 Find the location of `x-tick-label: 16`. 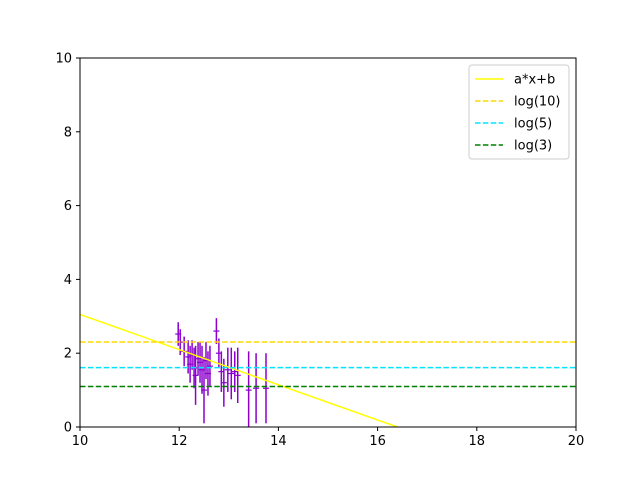

x-tick-label: 16 is located at coordinates (377, 441).